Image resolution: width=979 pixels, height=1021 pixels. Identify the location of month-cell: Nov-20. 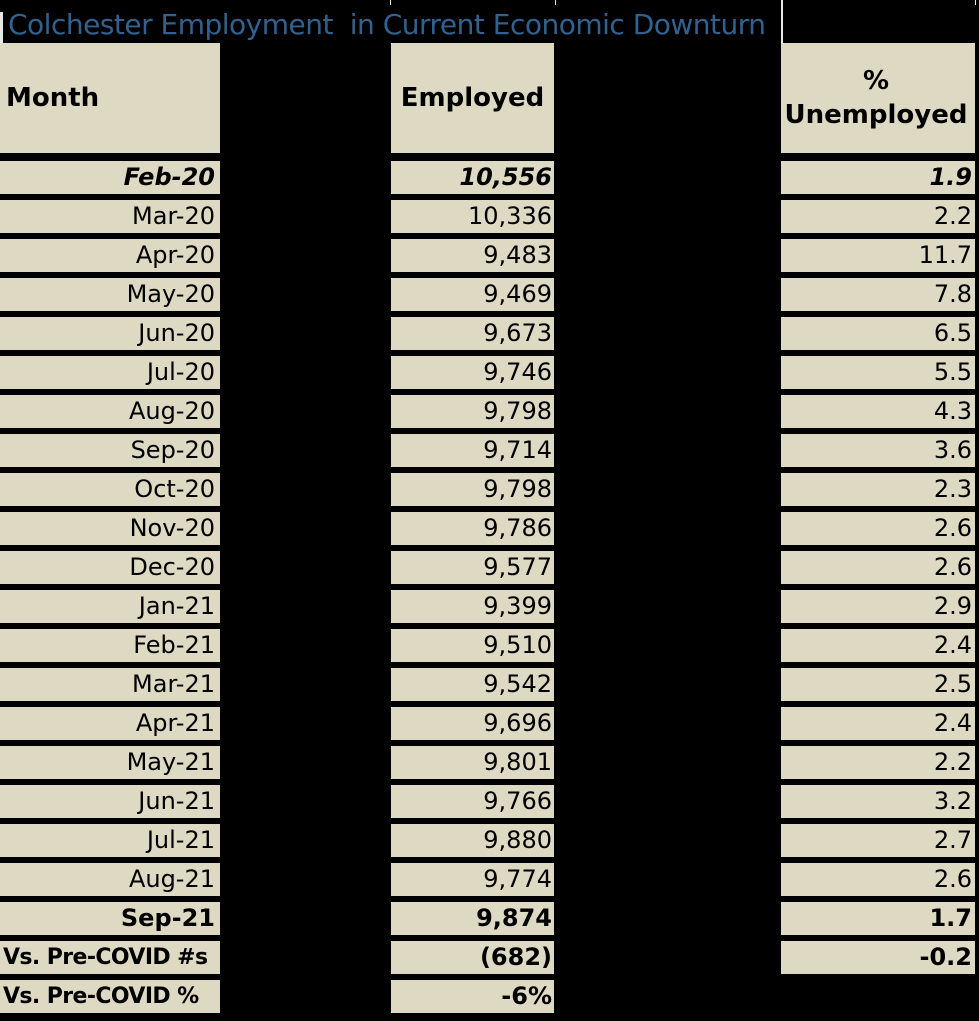
(110, 528).